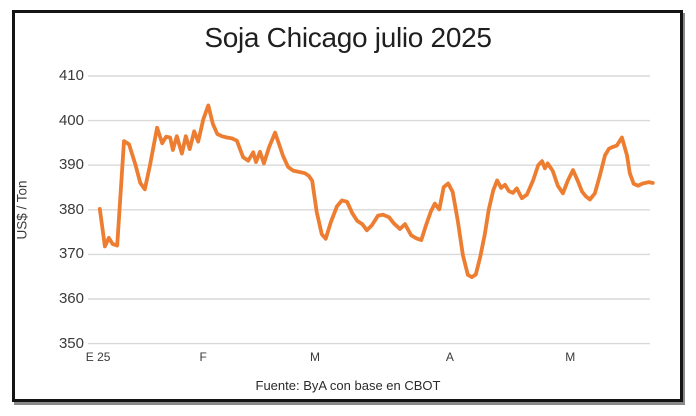 The image size is (696, 416). I want to click on chart-title: Soja Chicago julio 2025, so click(348, 37).